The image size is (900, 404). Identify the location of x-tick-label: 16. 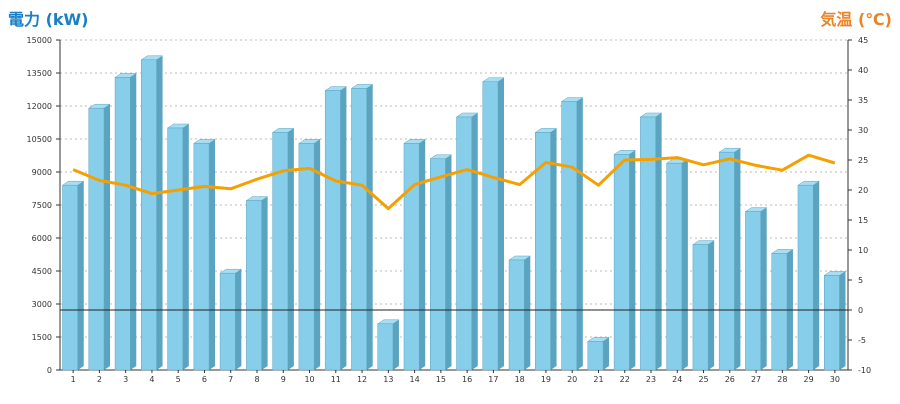
(467, 379).